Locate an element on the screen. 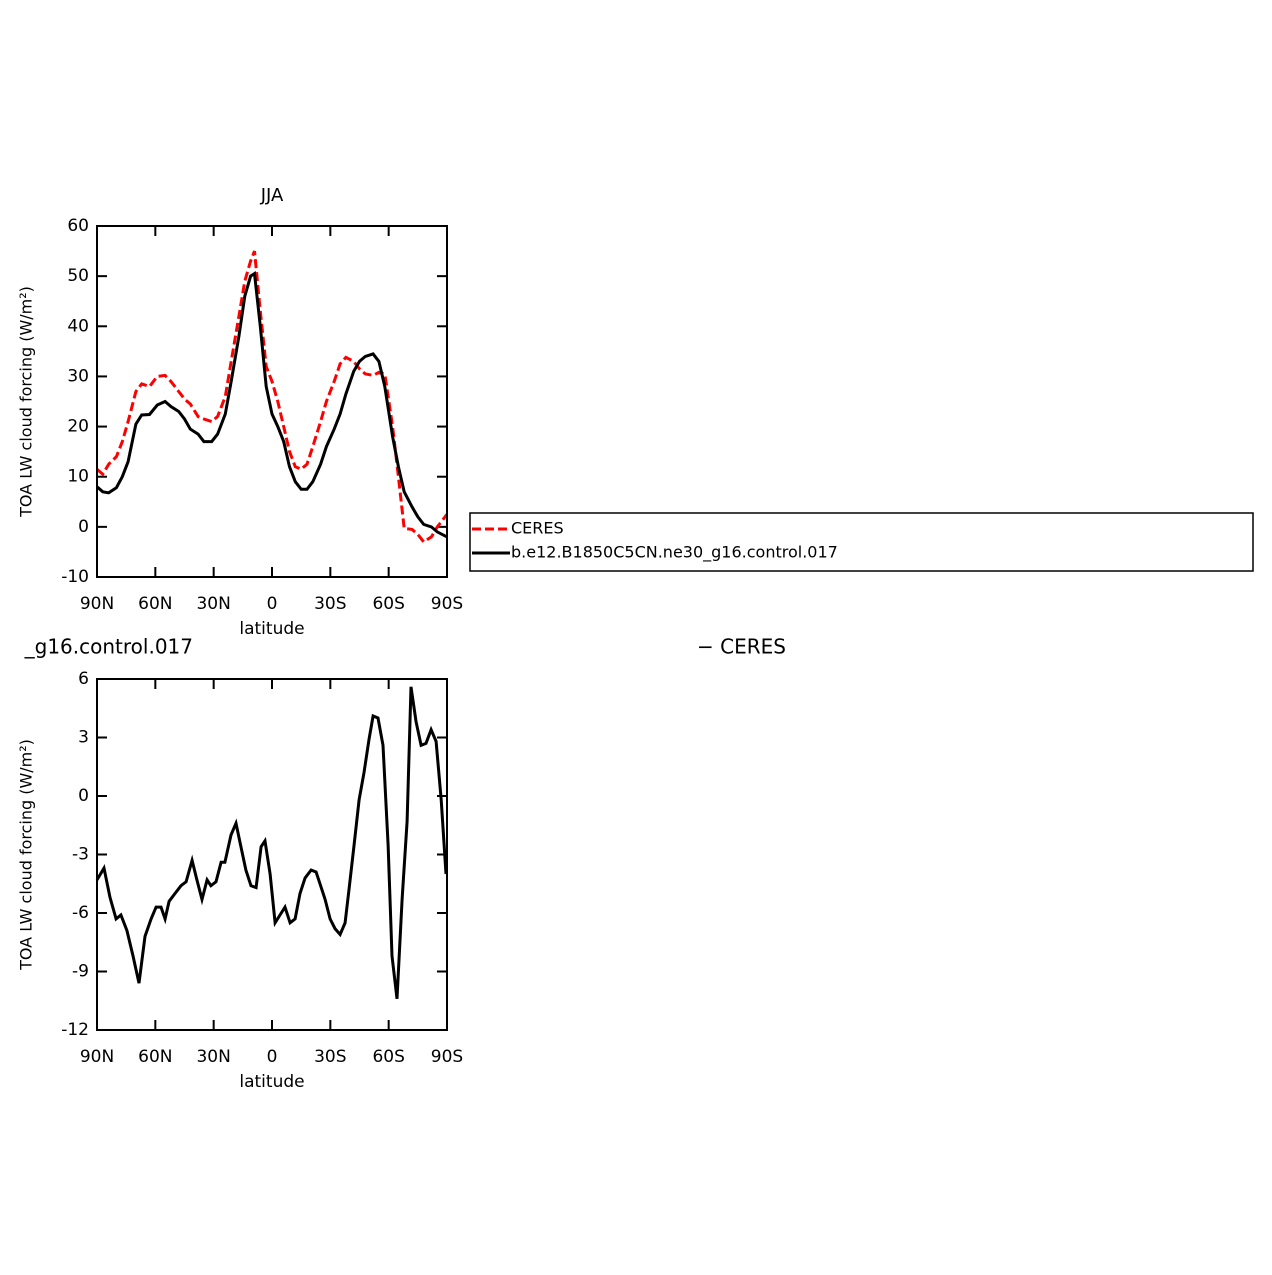  legend-box is located at coordinates (861, 542).